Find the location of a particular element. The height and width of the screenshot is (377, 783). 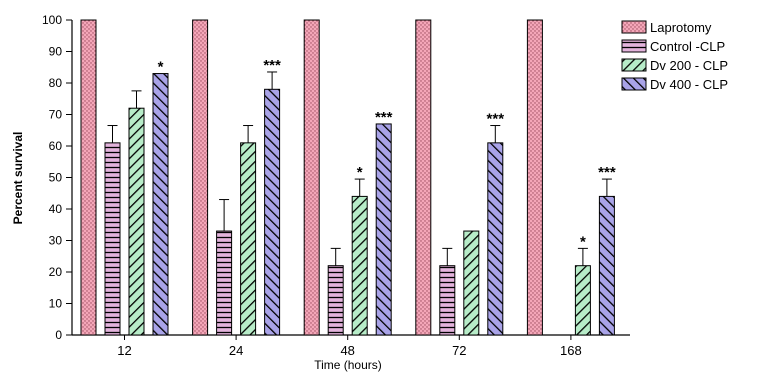

x-tick-label: 168 is located at coordinates (571, 350).